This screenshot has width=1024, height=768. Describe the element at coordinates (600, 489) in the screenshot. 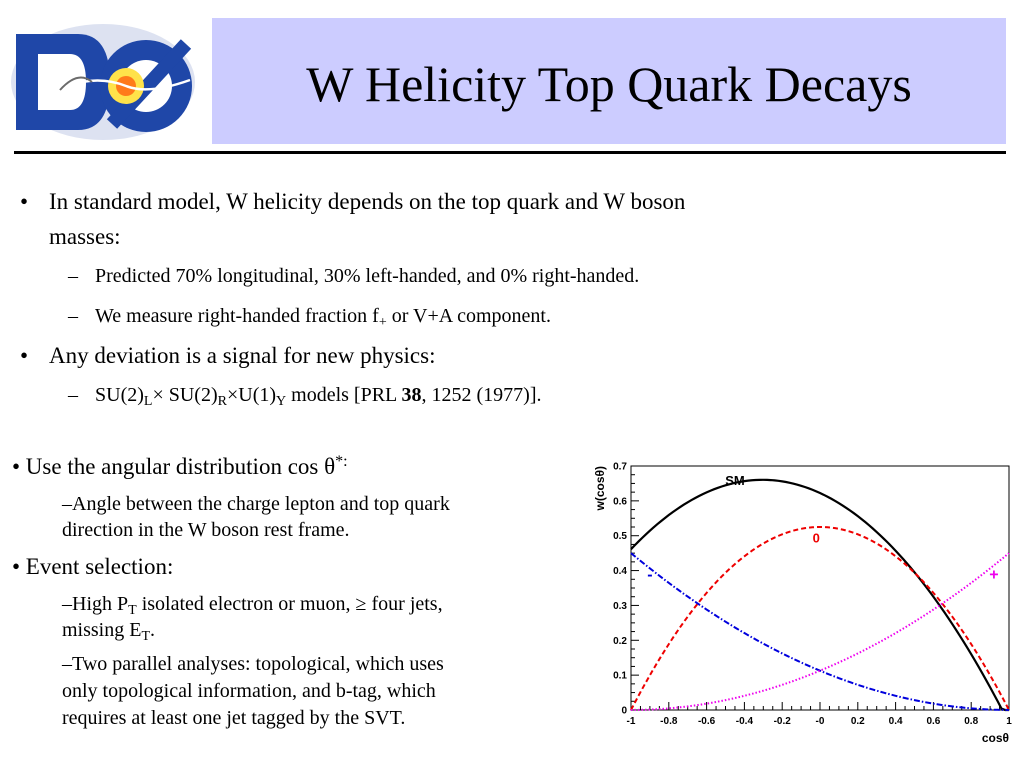

I see `y-axis-label: w(cosθ)` at that location.